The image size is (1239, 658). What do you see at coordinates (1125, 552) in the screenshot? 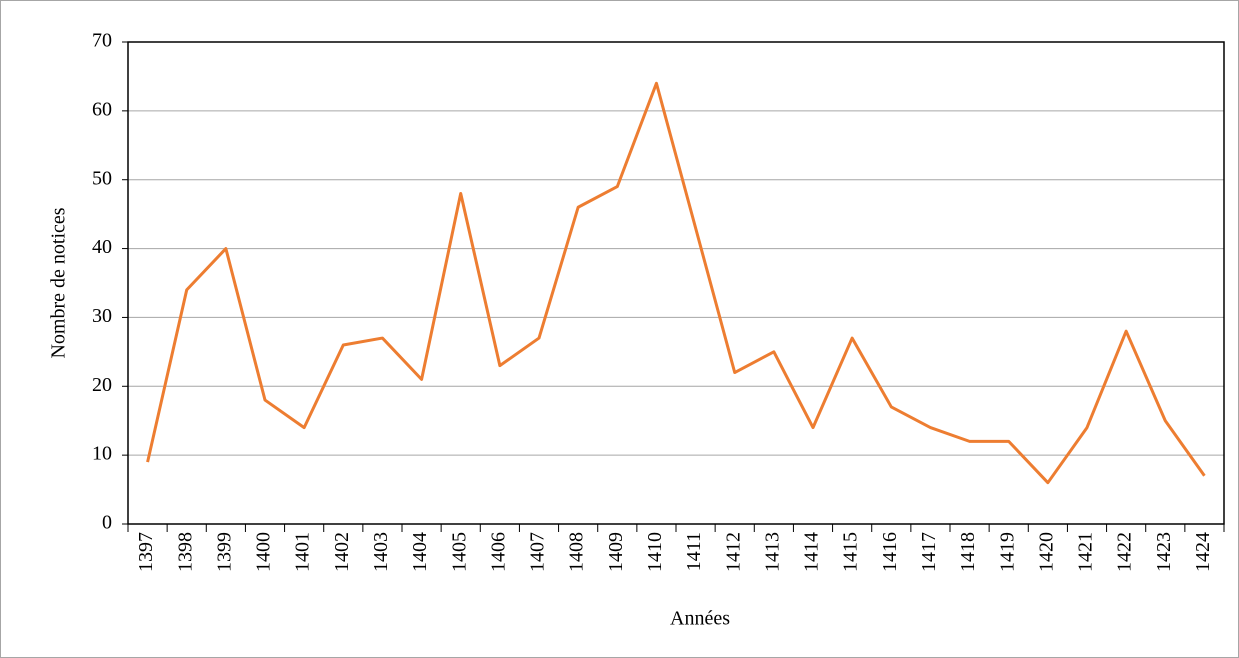
I see `x-tick-label: 1422` at bounding box center [1125, 552].